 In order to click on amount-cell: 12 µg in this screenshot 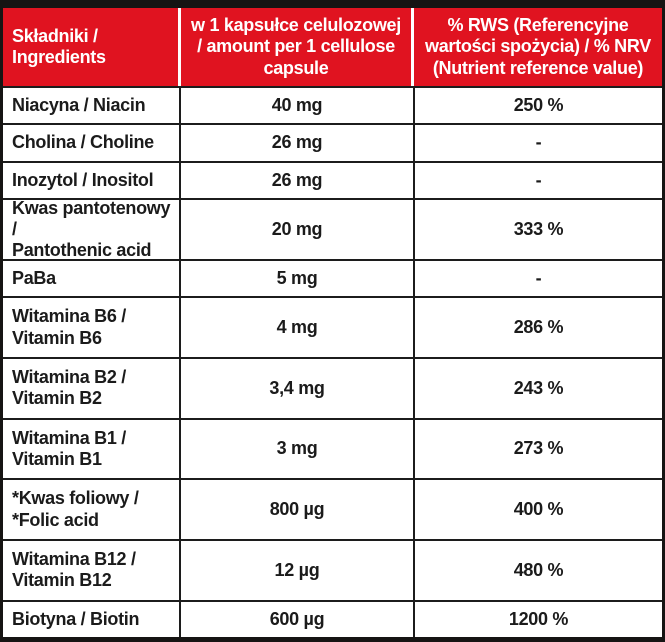, I will do `click(298, 570)`.